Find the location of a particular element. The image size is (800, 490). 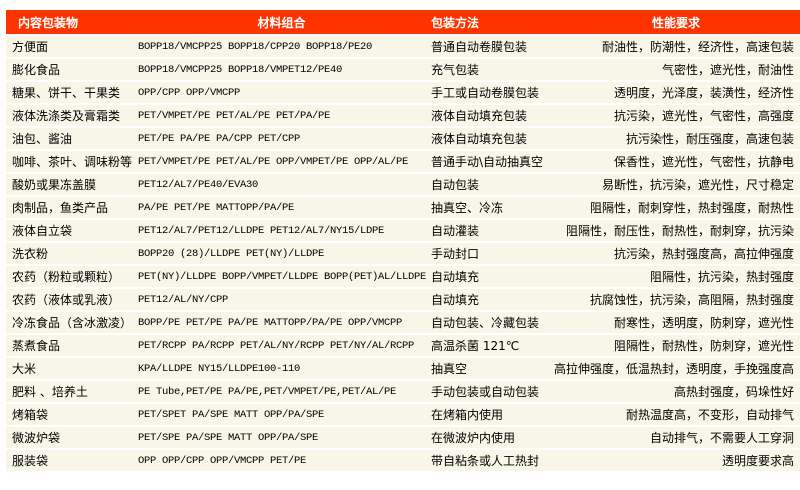

cell-method: 抽真空、冷冻 is located at coordinates (489, 207).